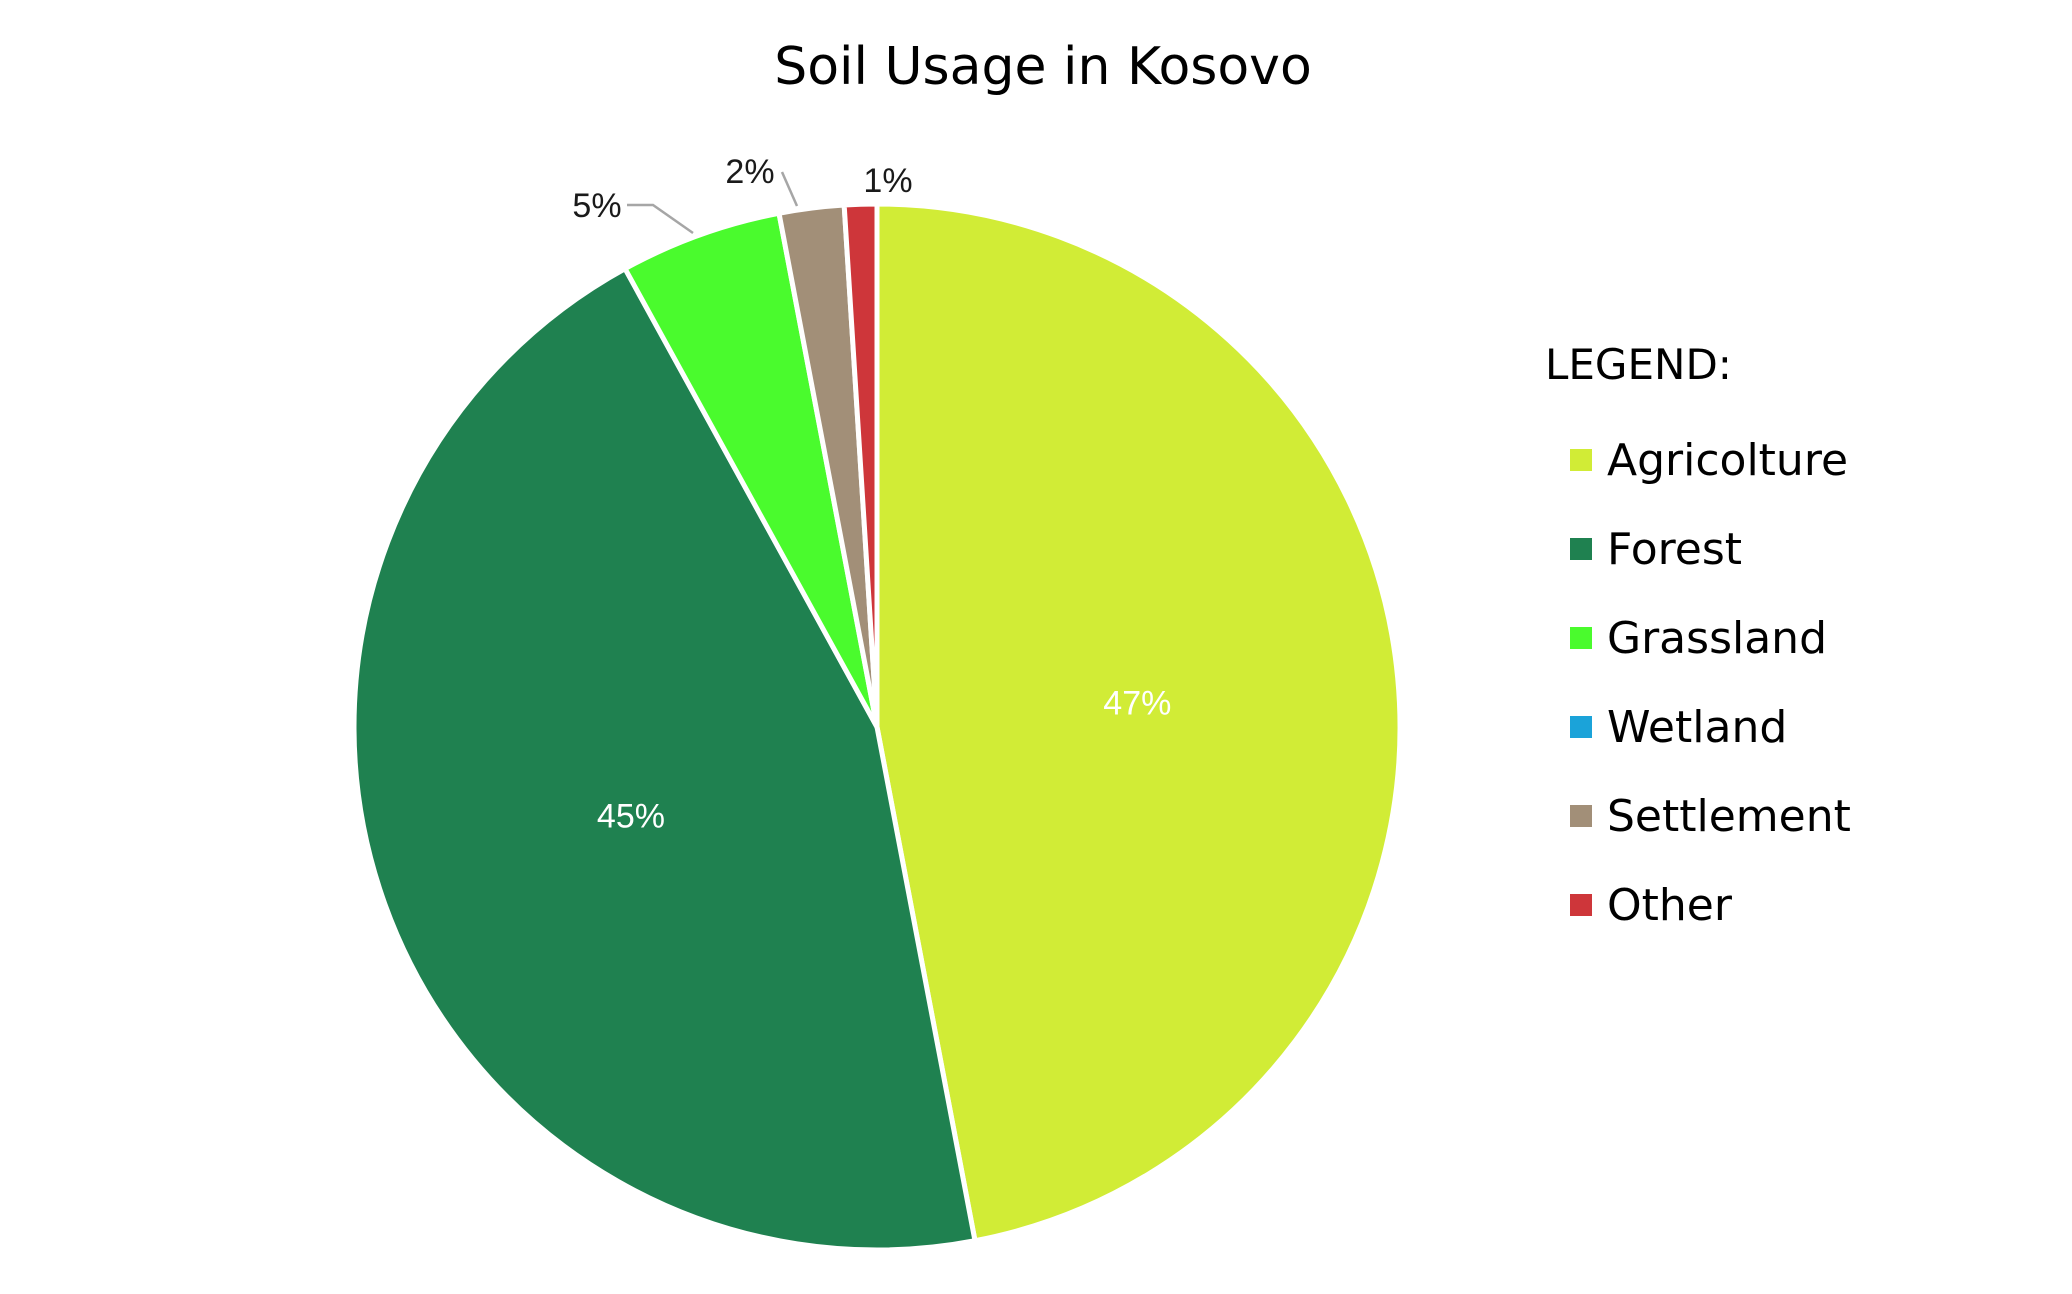 This screenshot has height=1294, width=2072. What do you see at coordinates (1581, 638) in the screenshot?
I see `legend-swatch-grassland` at bounding box center [1581, 638].